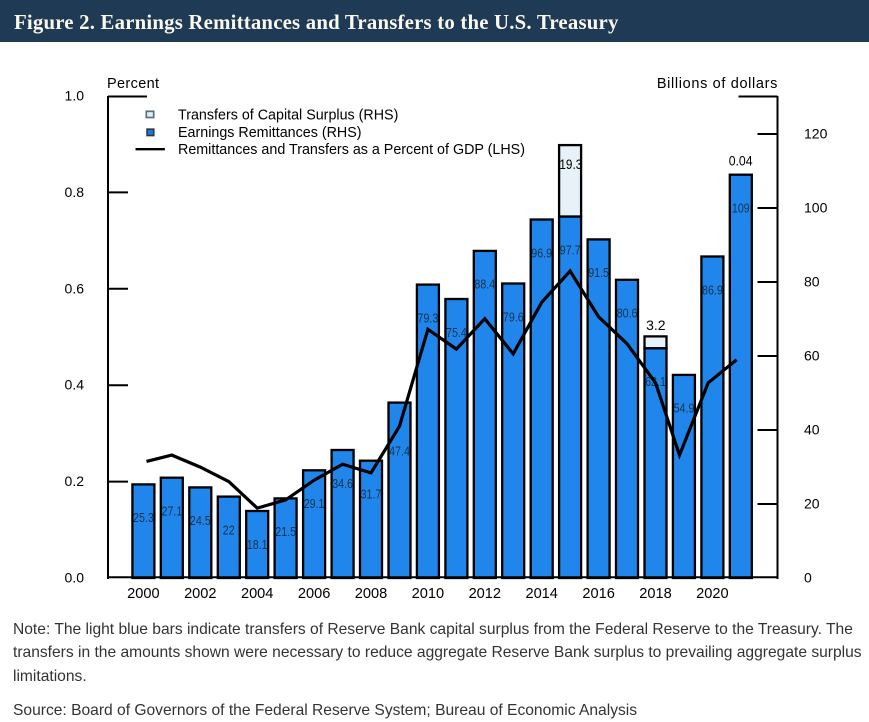 The width and height of the screenshot is (869, 722). Describe the element at coordinates (75, 288) in the screenshot. I see `svg-text: 0.6` at that location.